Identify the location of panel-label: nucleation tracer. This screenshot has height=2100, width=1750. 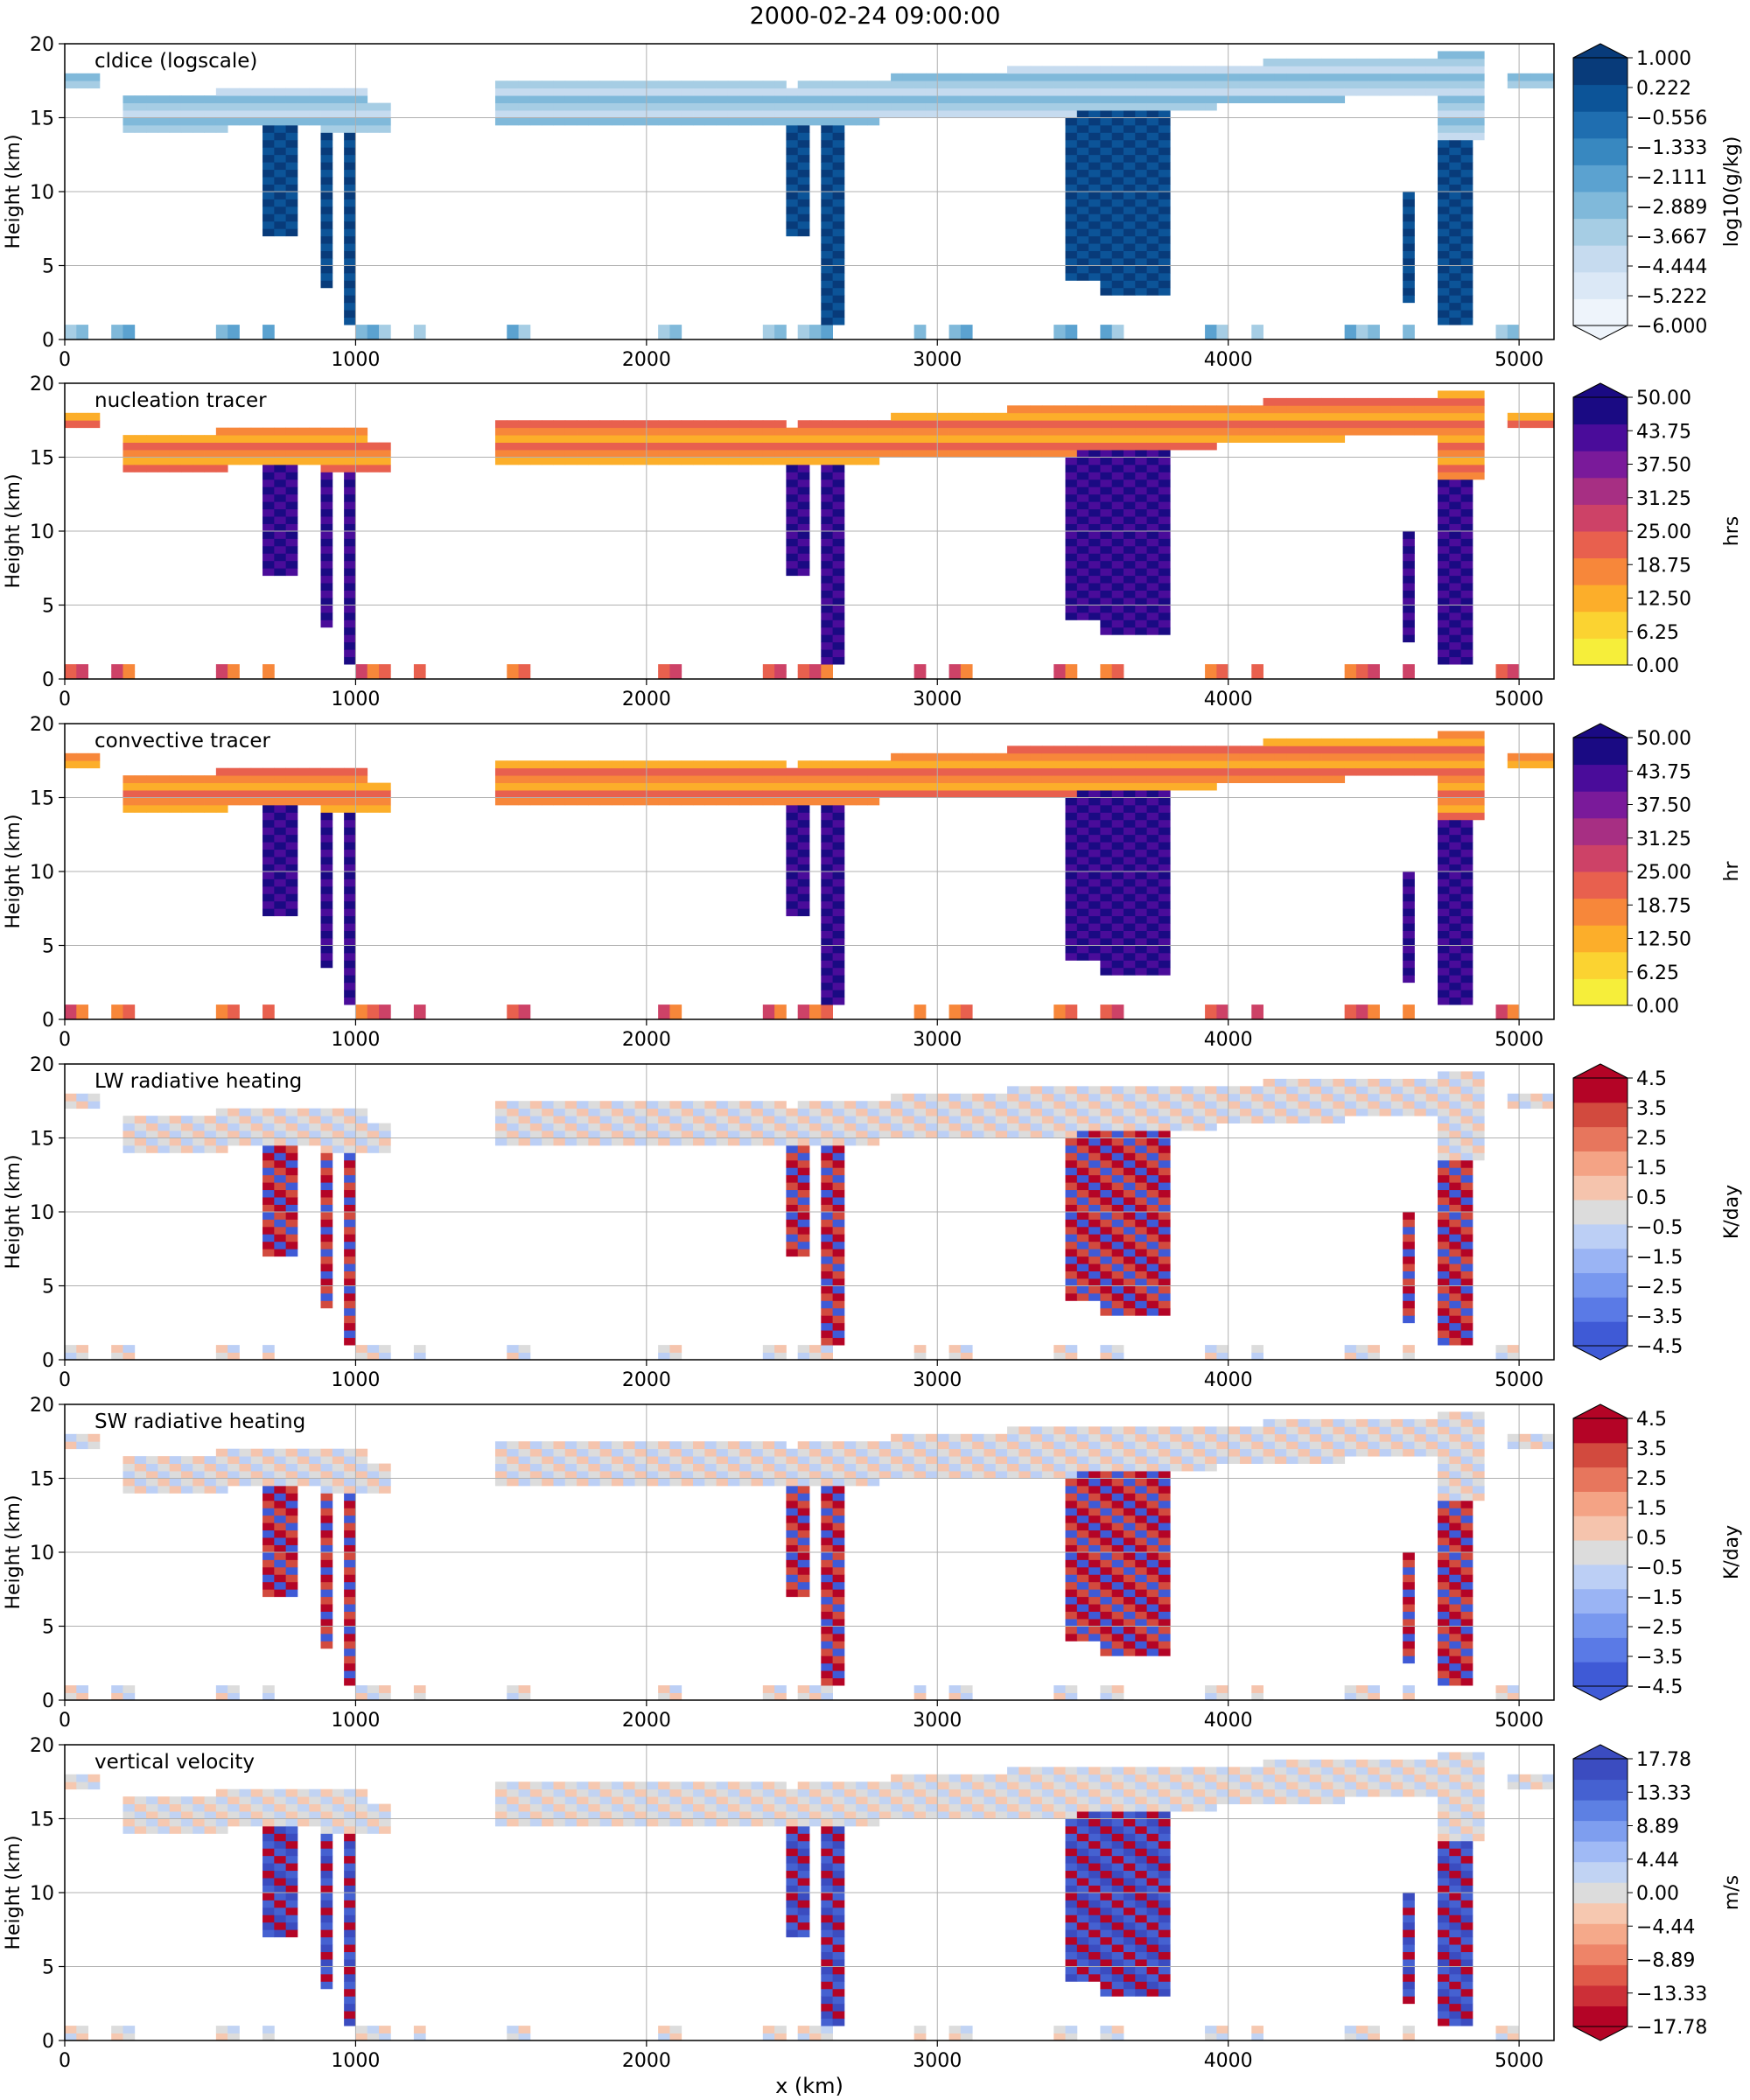
(180, 400).